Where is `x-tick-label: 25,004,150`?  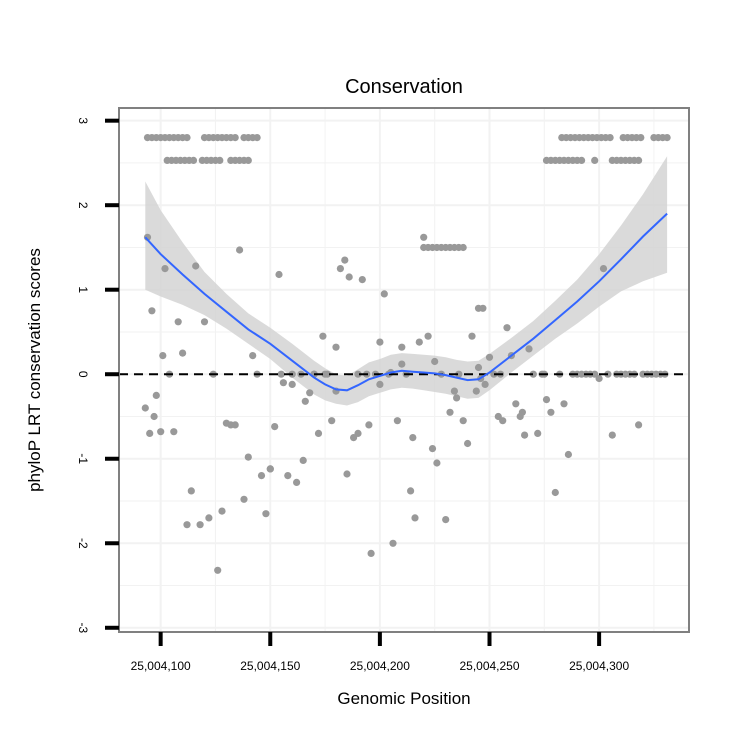
x-tick-label: 25,004,150 is located at coordinates (270, 666).